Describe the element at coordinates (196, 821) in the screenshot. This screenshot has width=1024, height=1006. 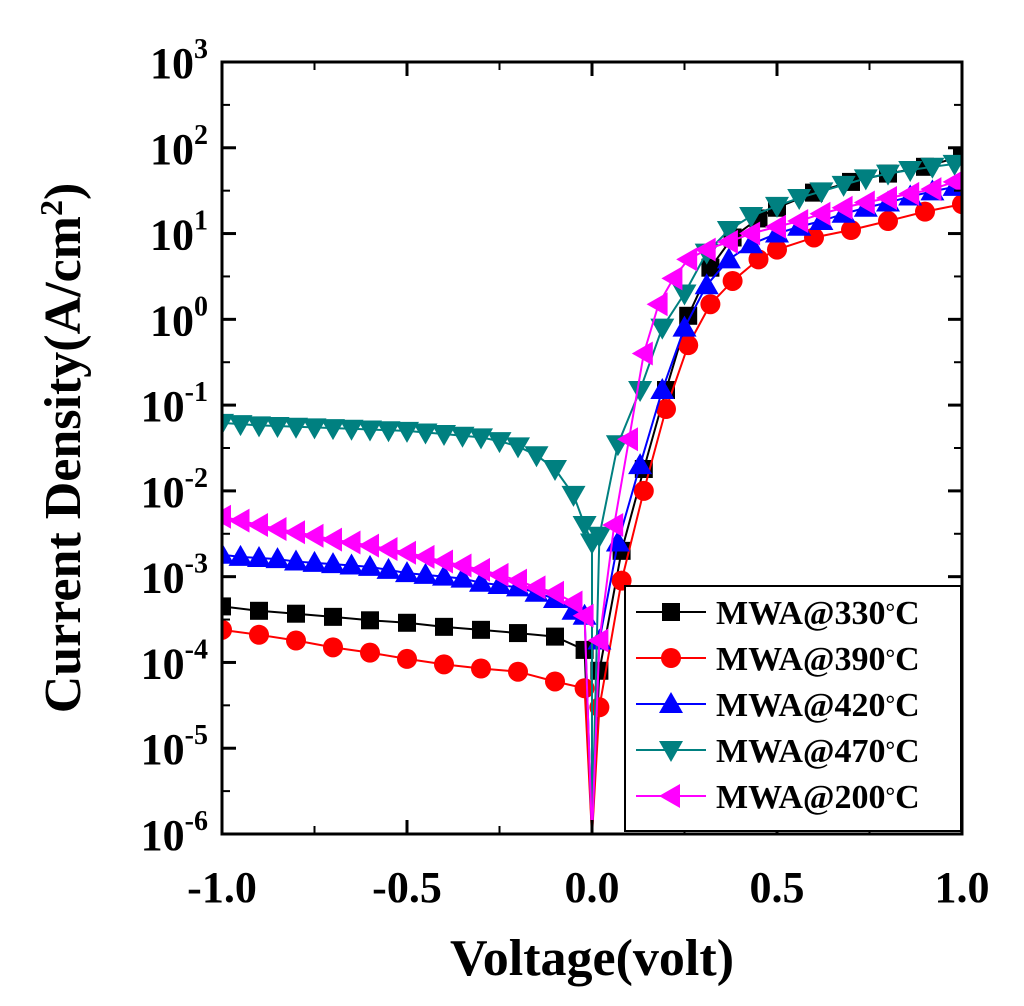
I see `y-tick-exponent: -6` at that location.